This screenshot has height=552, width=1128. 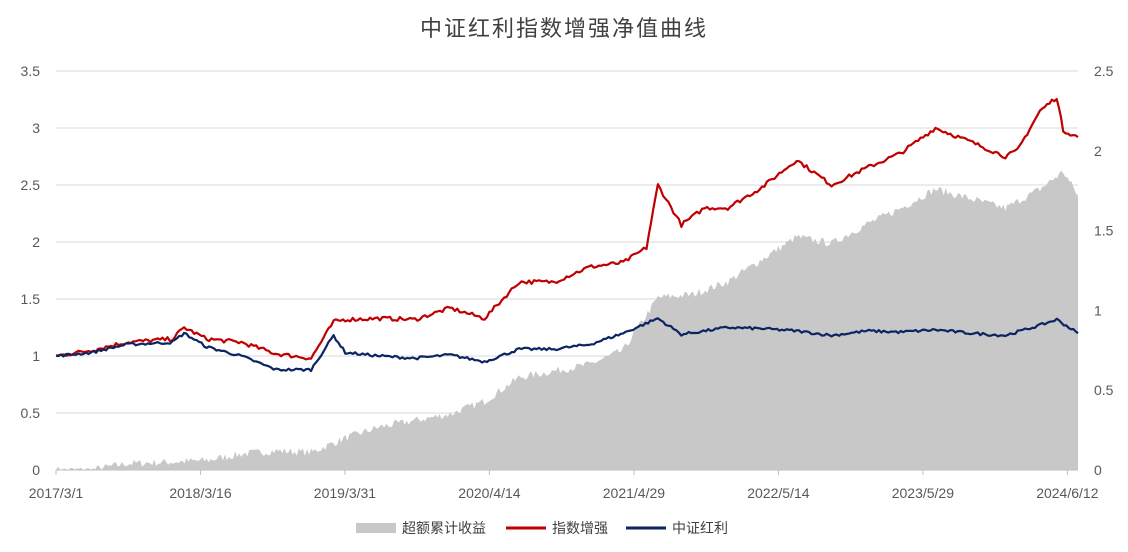 I want to click on y-left-tick-label: 1.5, so click(x=31, y=299).